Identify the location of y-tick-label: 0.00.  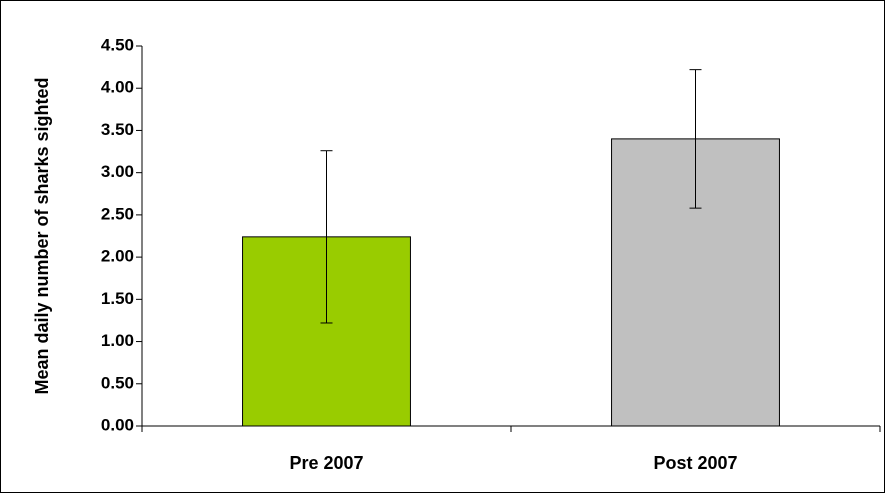
(117, 424).